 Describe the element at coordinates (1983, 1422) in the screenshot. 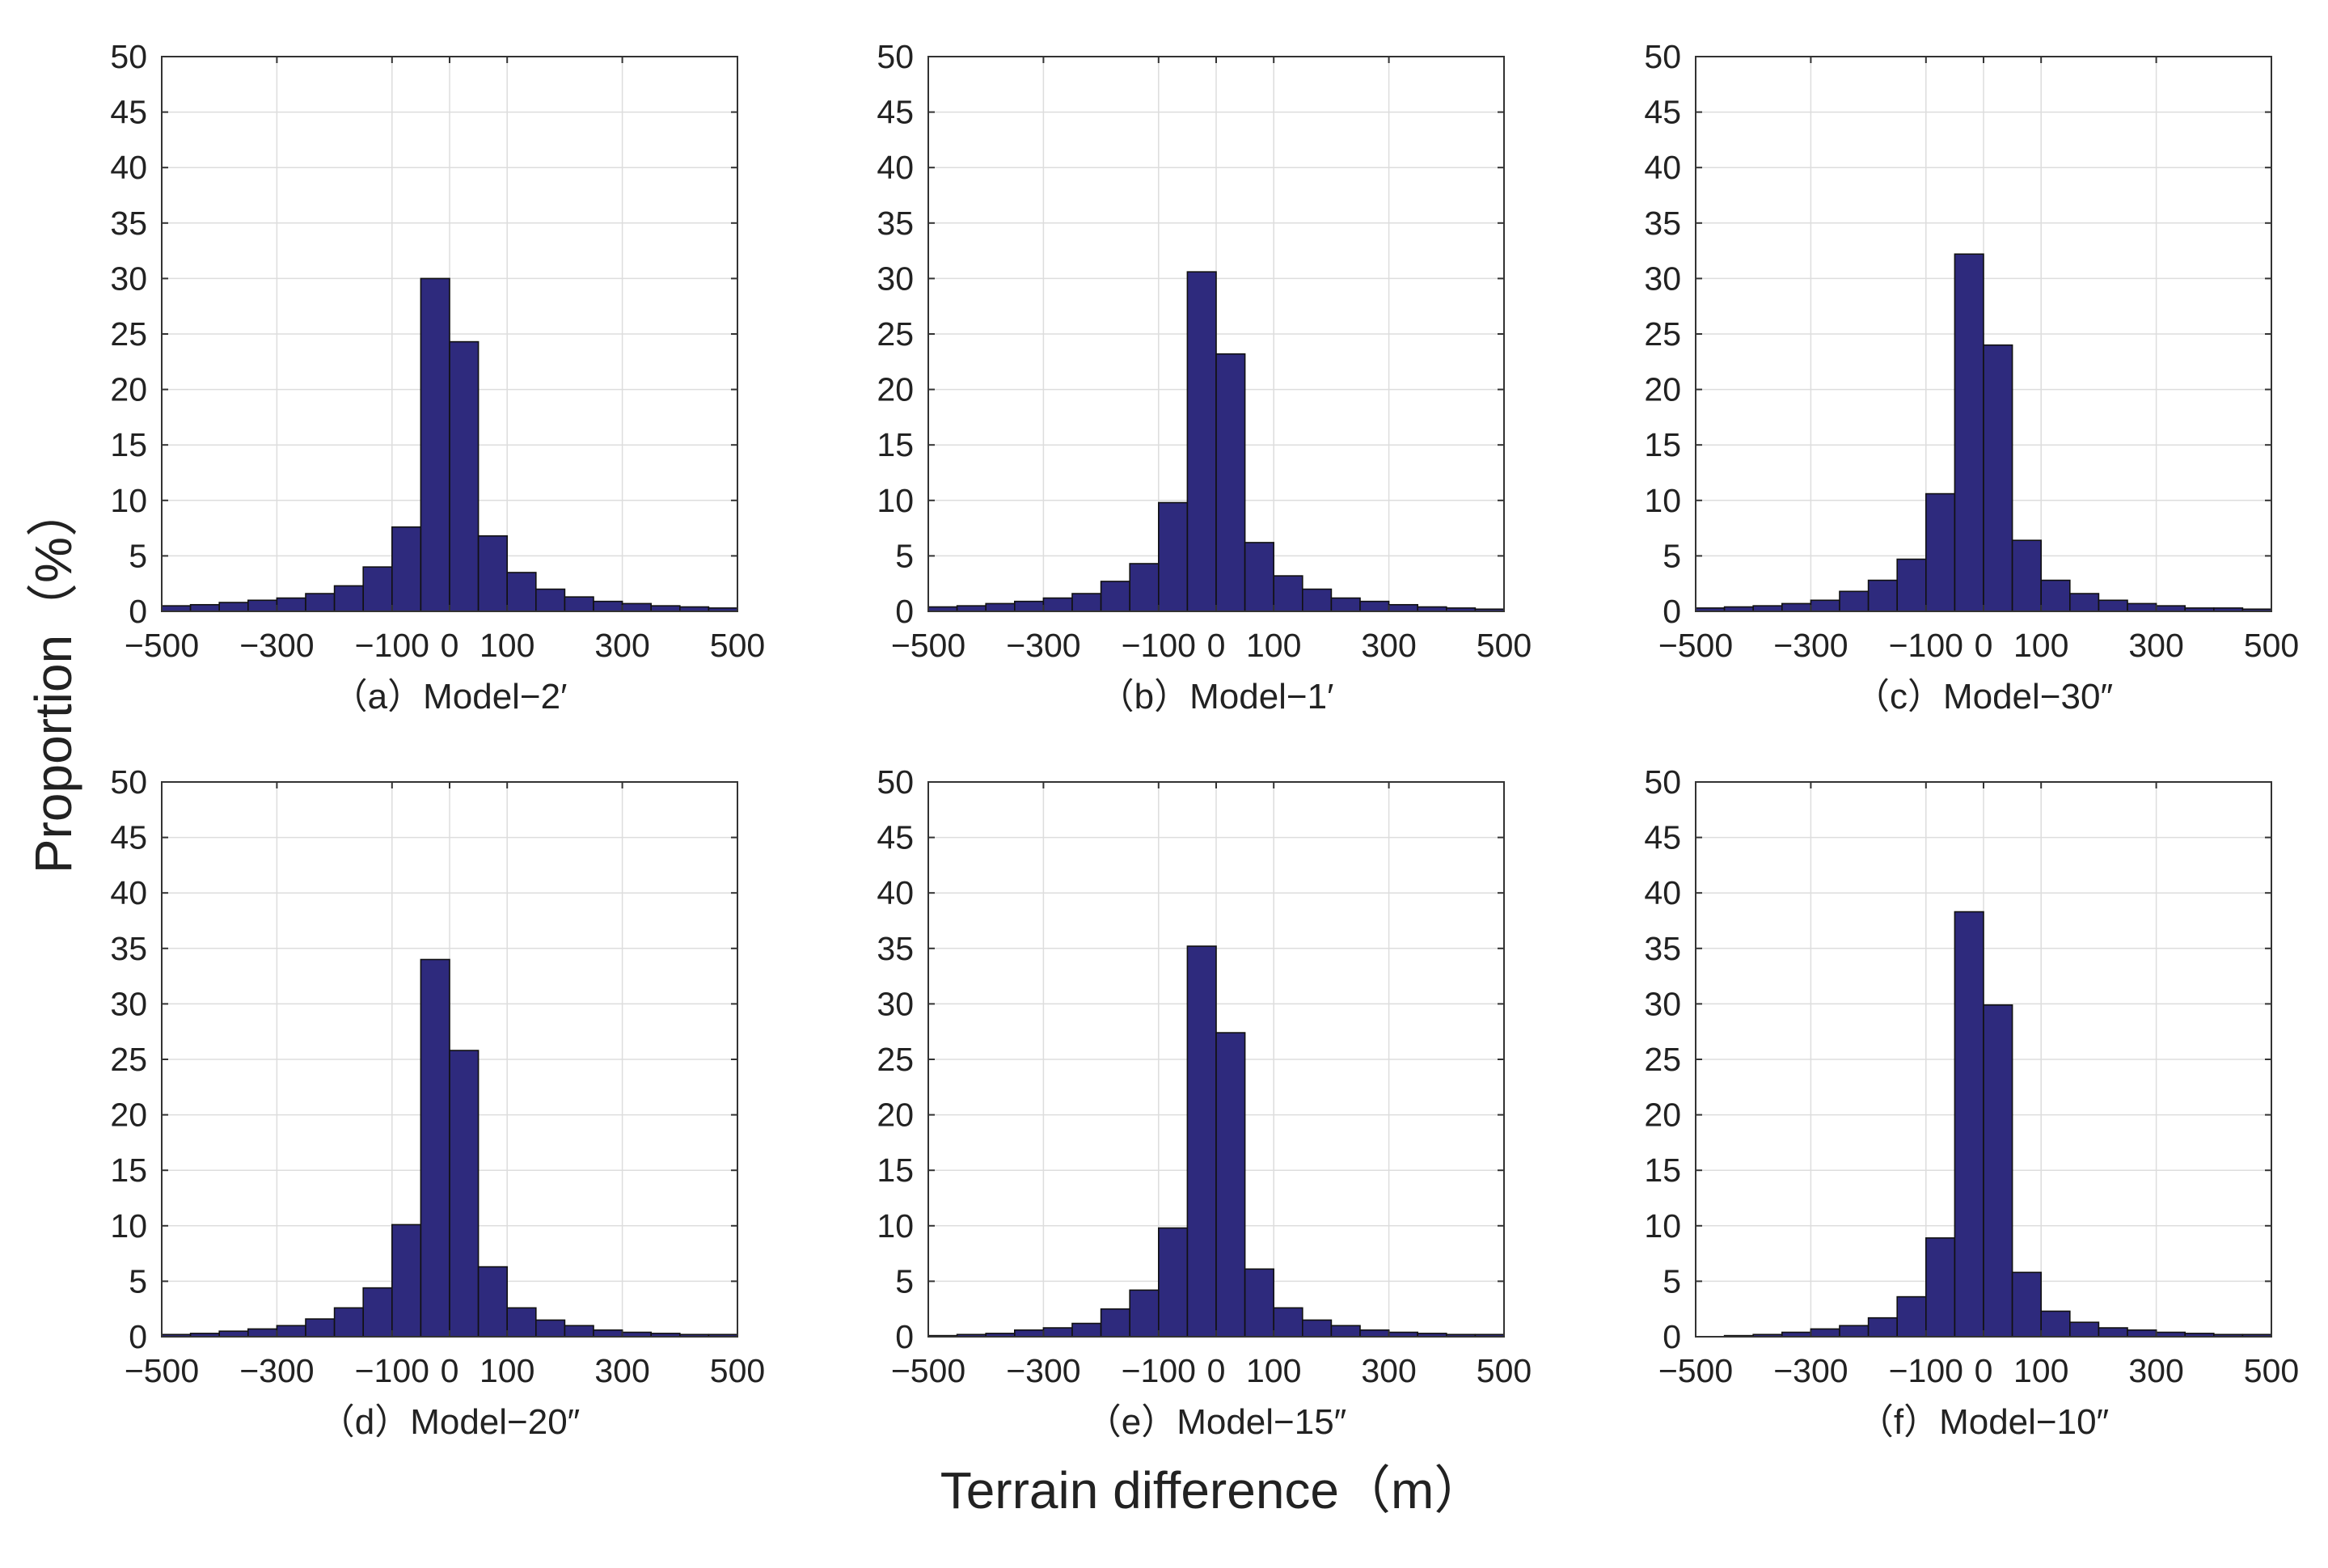

I see `panel-caption: （f）Model−10″` at that location.